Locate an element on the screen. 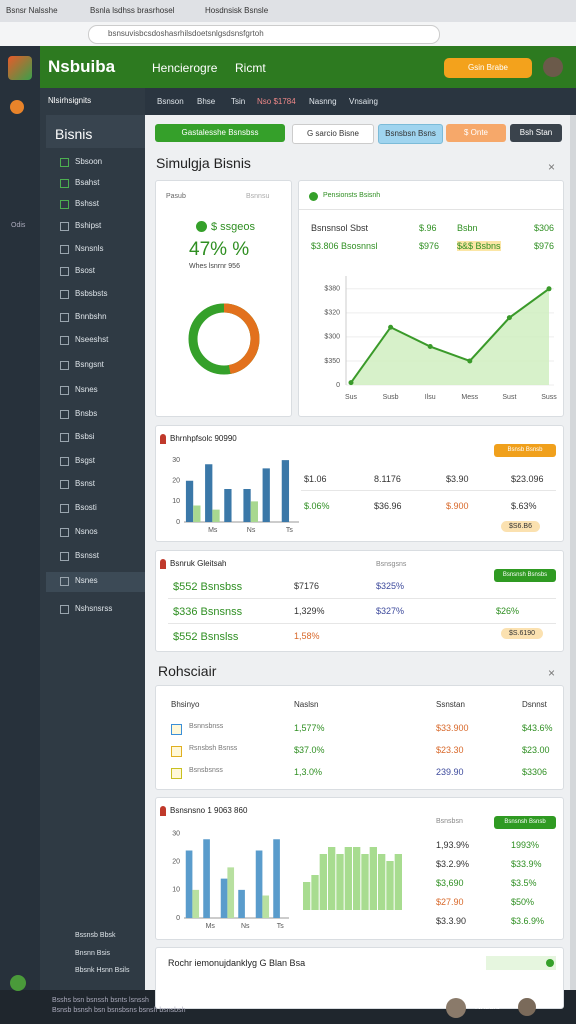  sidebar-item: Bsbsi is located at coordinates (85, 436).